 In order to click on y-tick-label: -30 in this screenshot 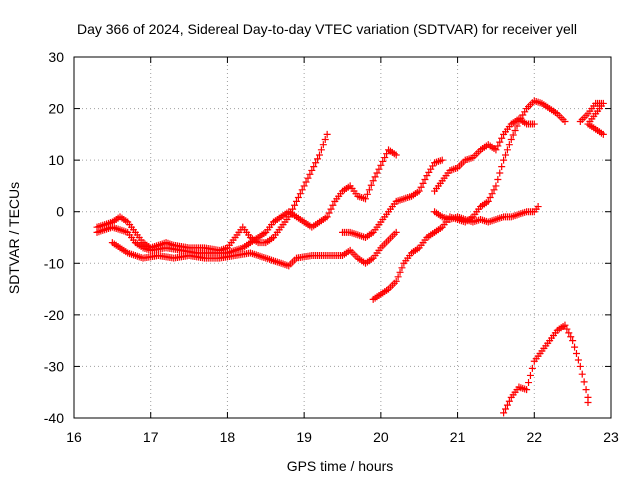, I will do `click(54, 366)`.